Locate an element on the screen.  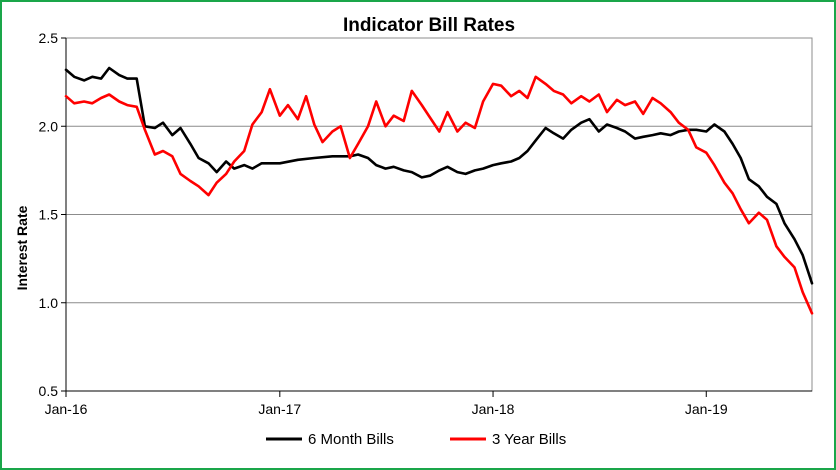
legend-label-2: 3 Year Bills is located at coordinates (529, 439).